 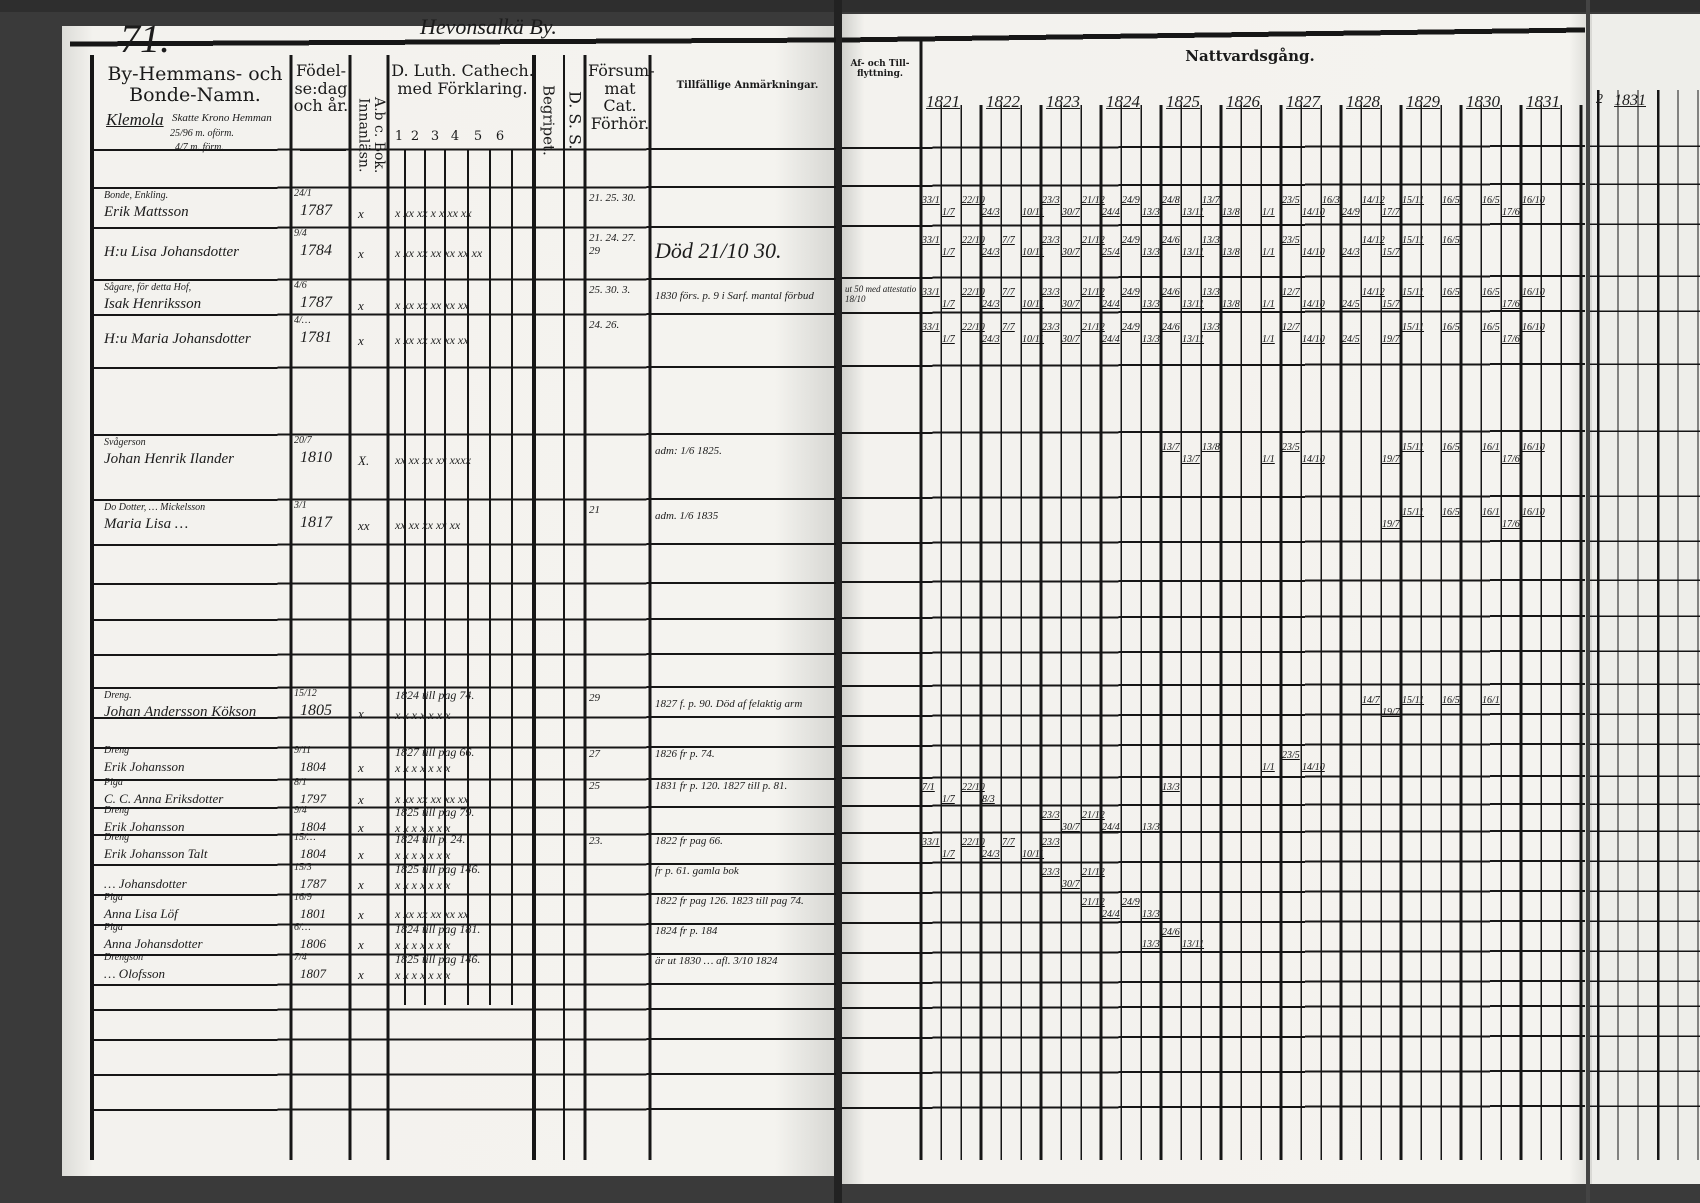 What do you see at coordinates (1371, 700) in the screenshot?
I see `communion-date: 14/7` at bounding box center [1371, 700].